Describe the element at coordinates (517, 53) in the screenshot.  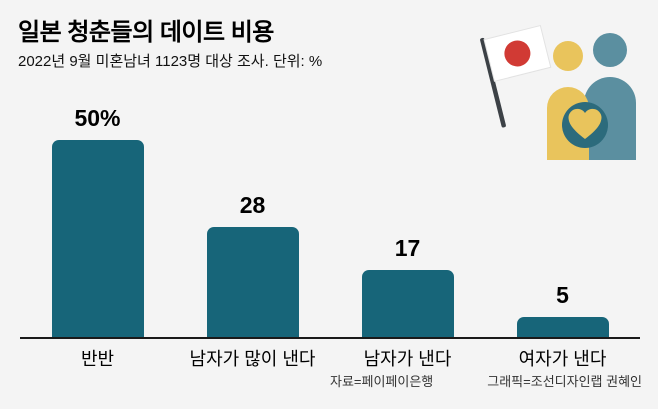
I see `flag-sun` at that location.